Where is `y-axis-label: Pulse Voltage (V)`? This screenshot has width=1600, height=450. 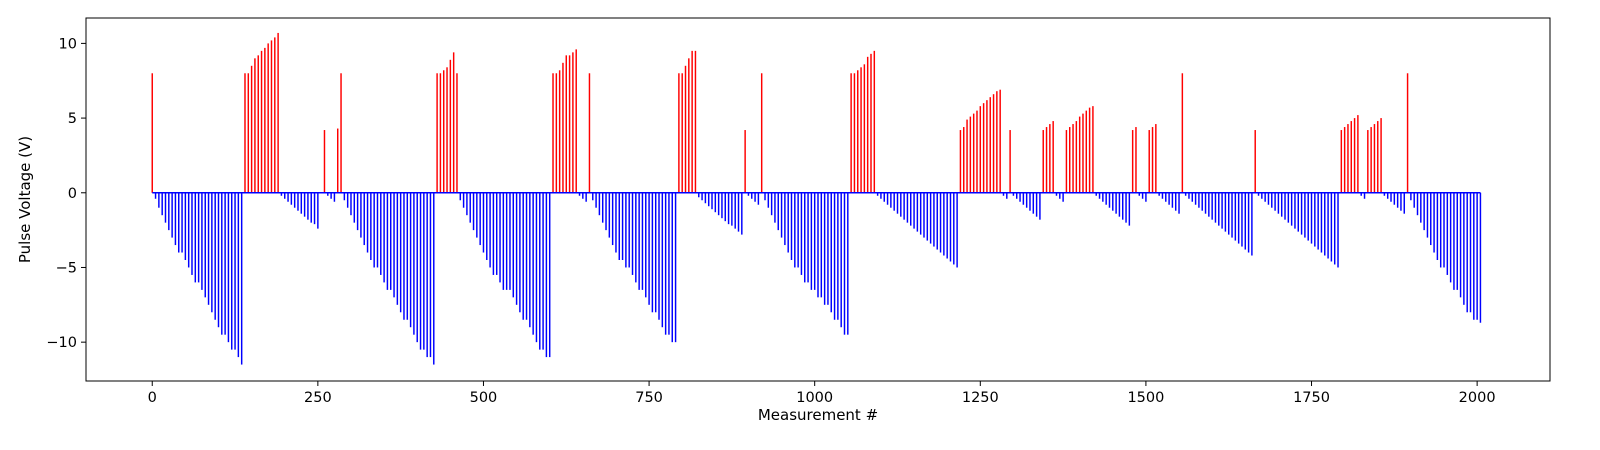
y-axis-label: Pulse Voltage (V) is located at coordinates (25, 199).